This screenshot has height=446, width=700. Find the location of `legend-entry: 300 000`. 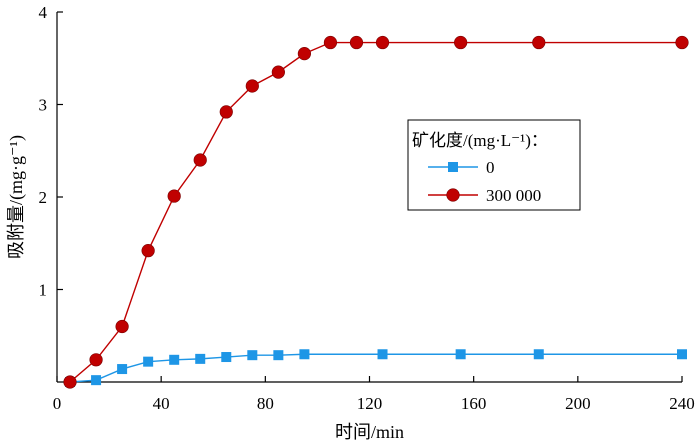

legend-entry: 300 000 is located at coordinates (484, 195).